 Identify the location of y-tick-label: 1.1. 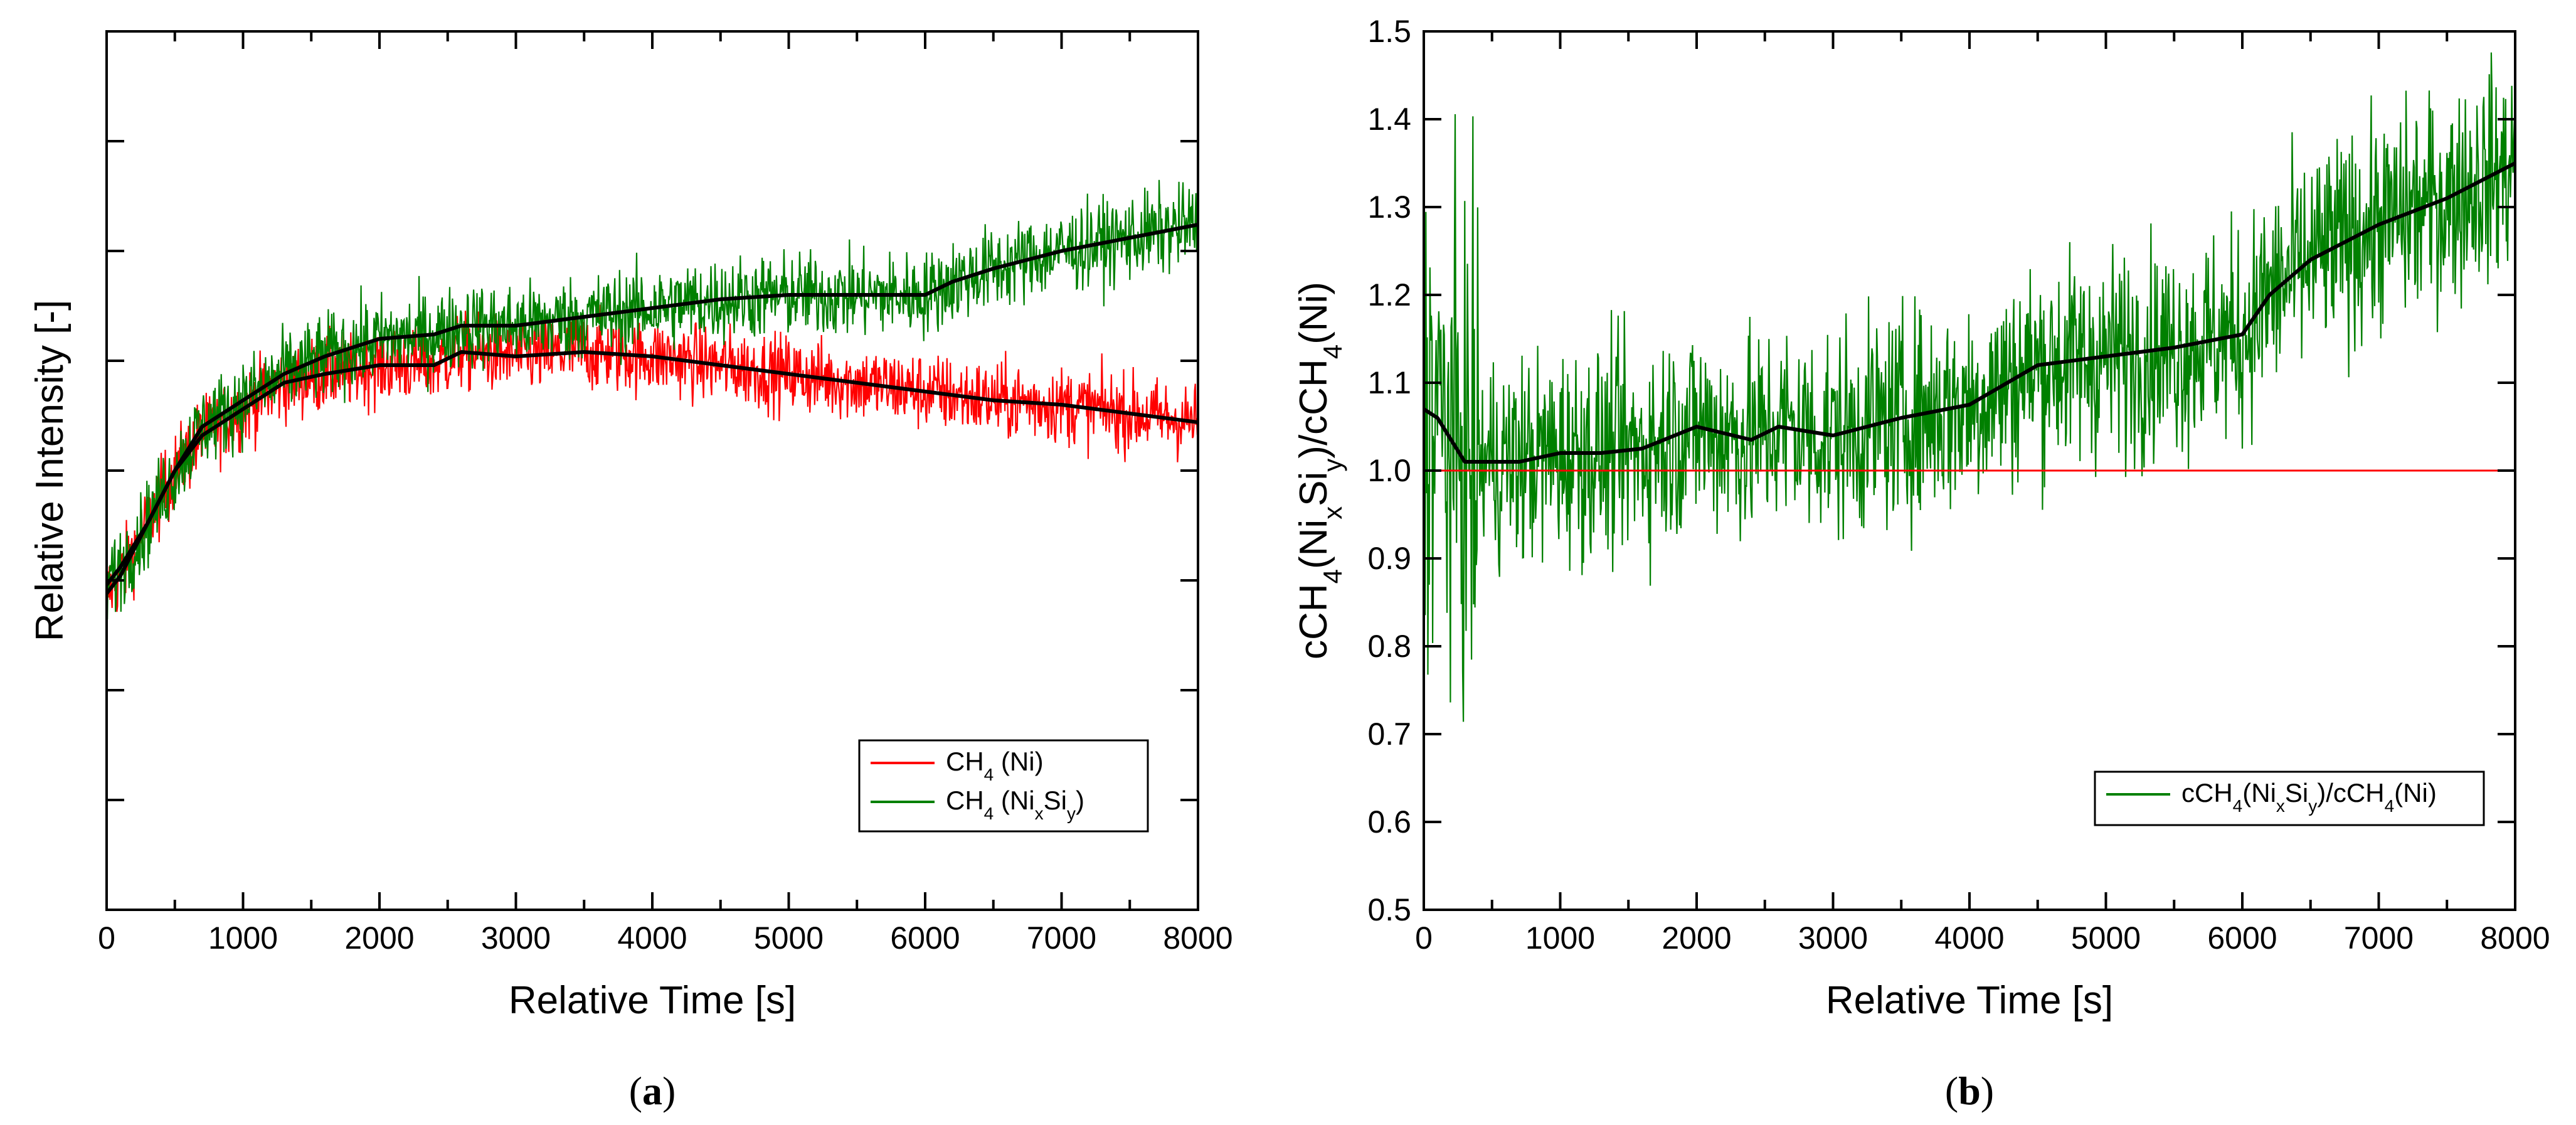
(1389, 382).